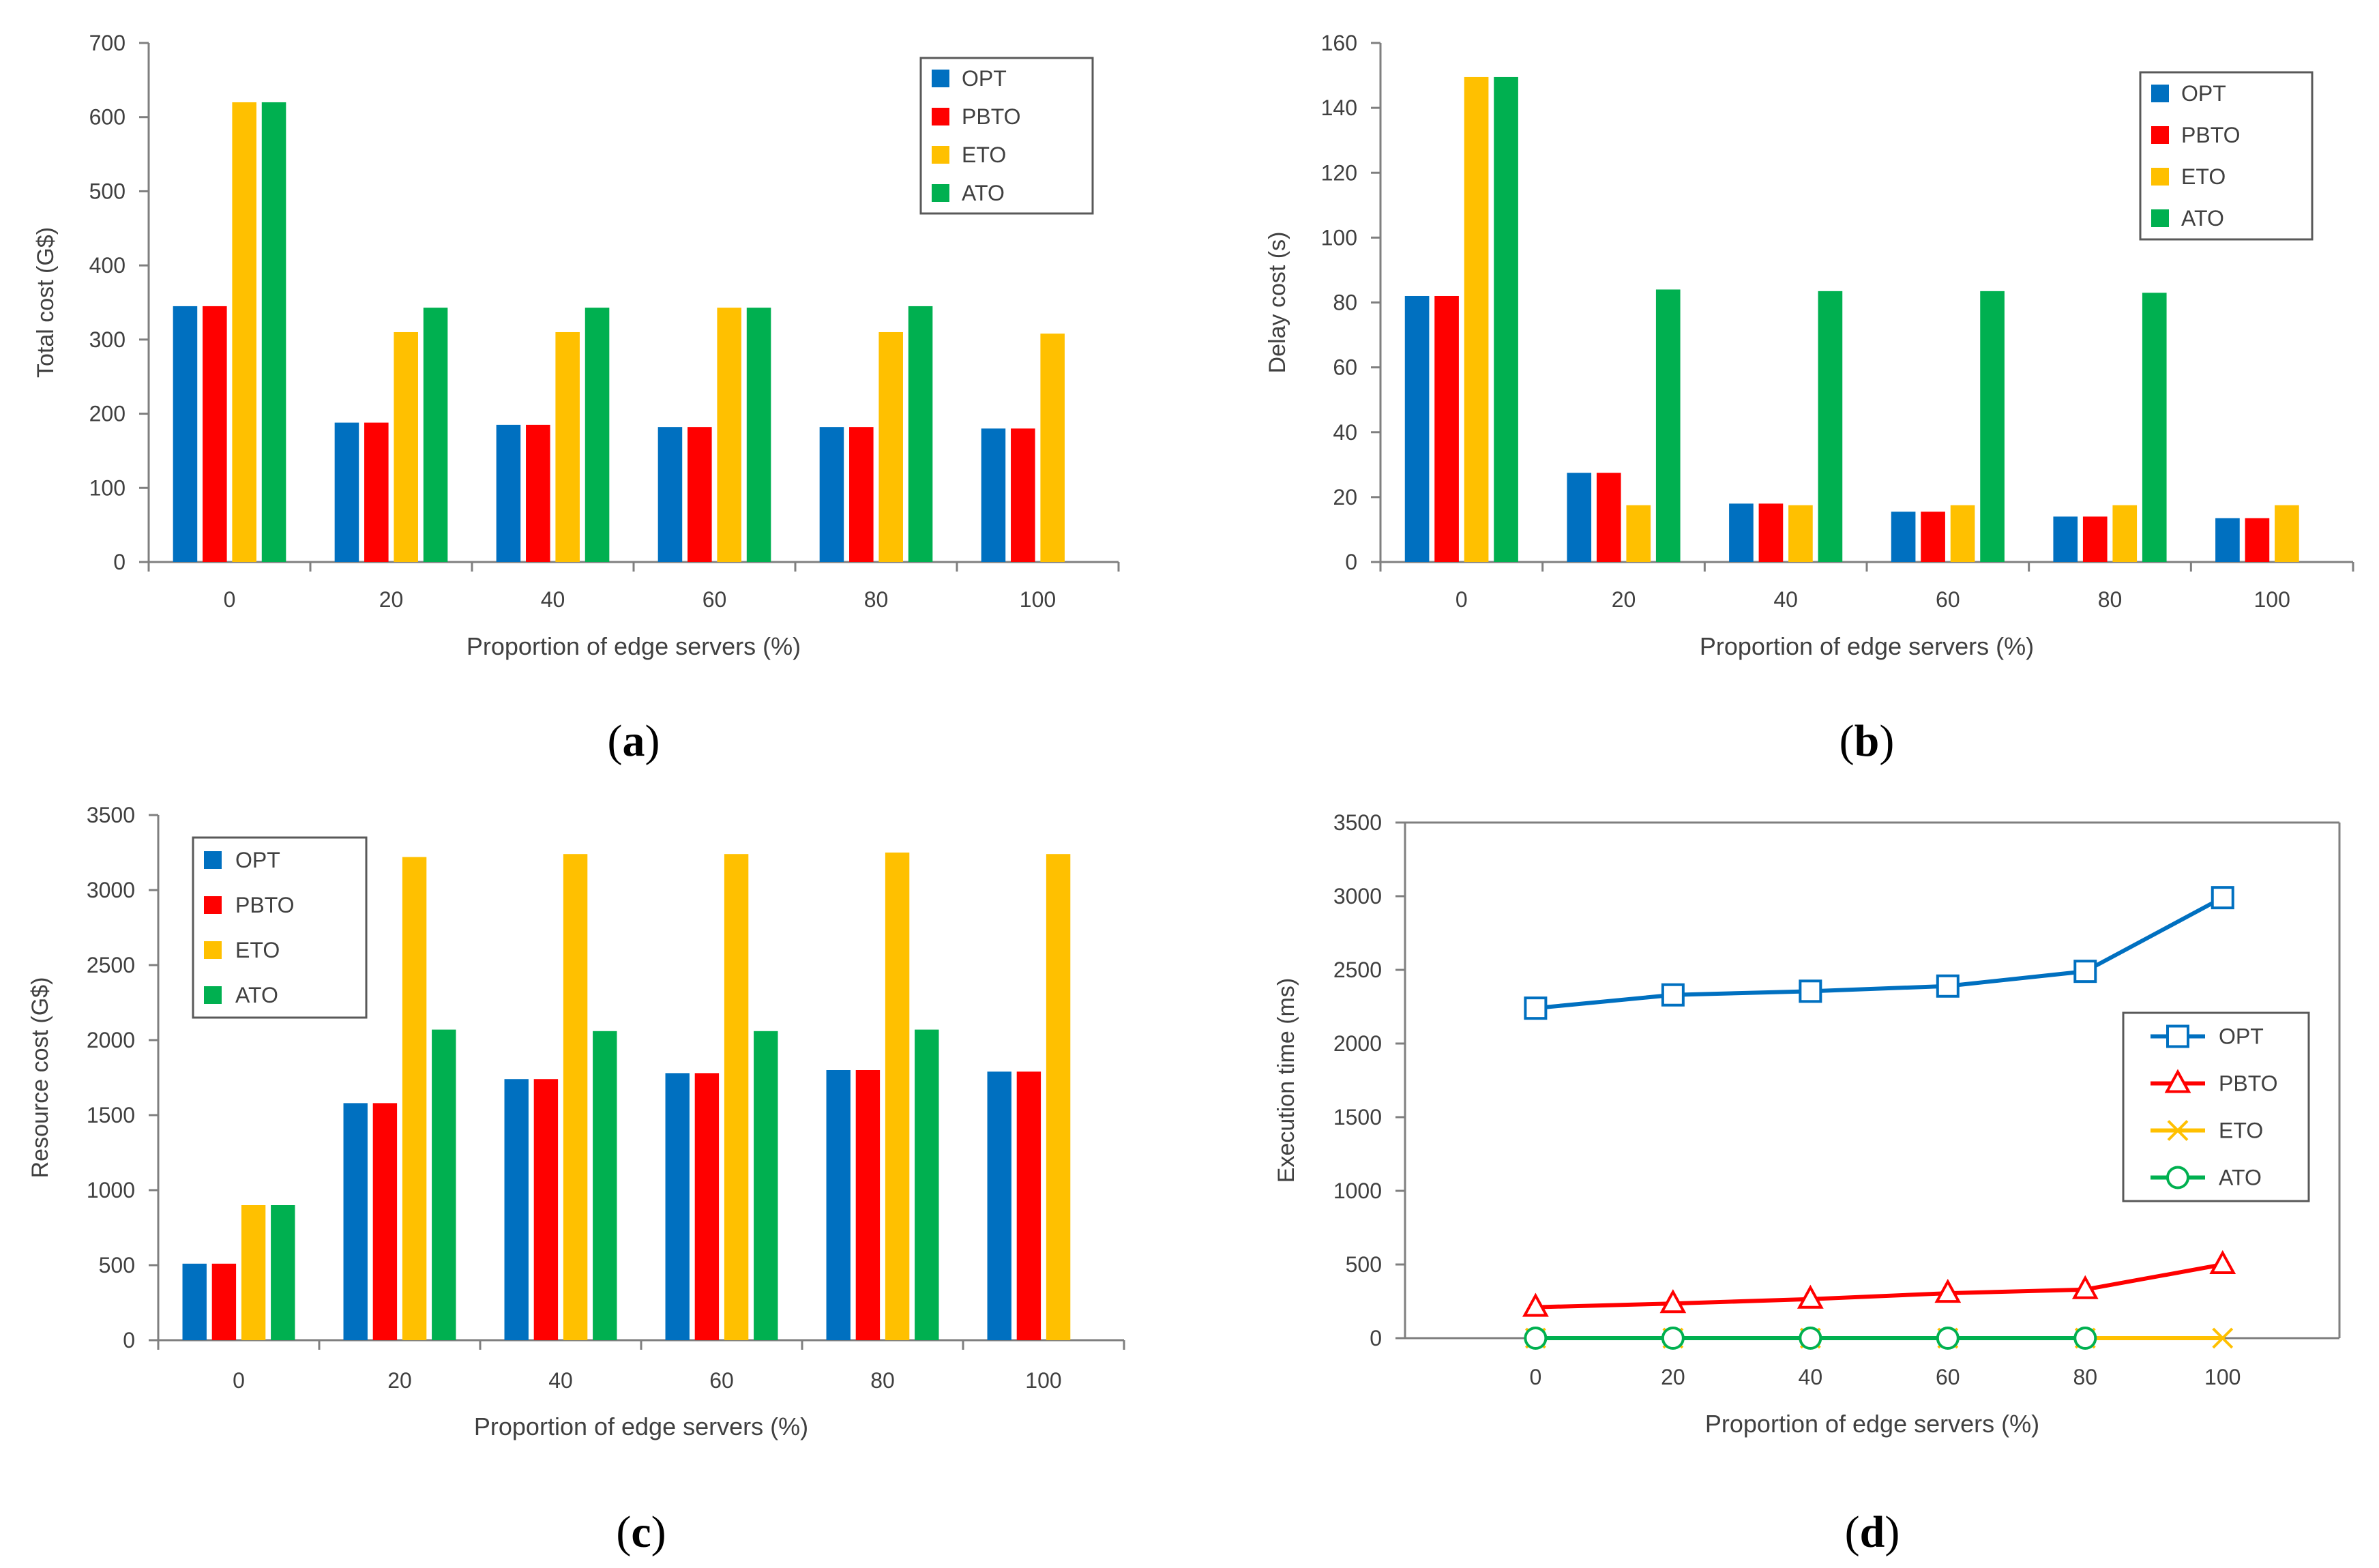  I want to click on y-tick-label: 3500, so click(111, 815).